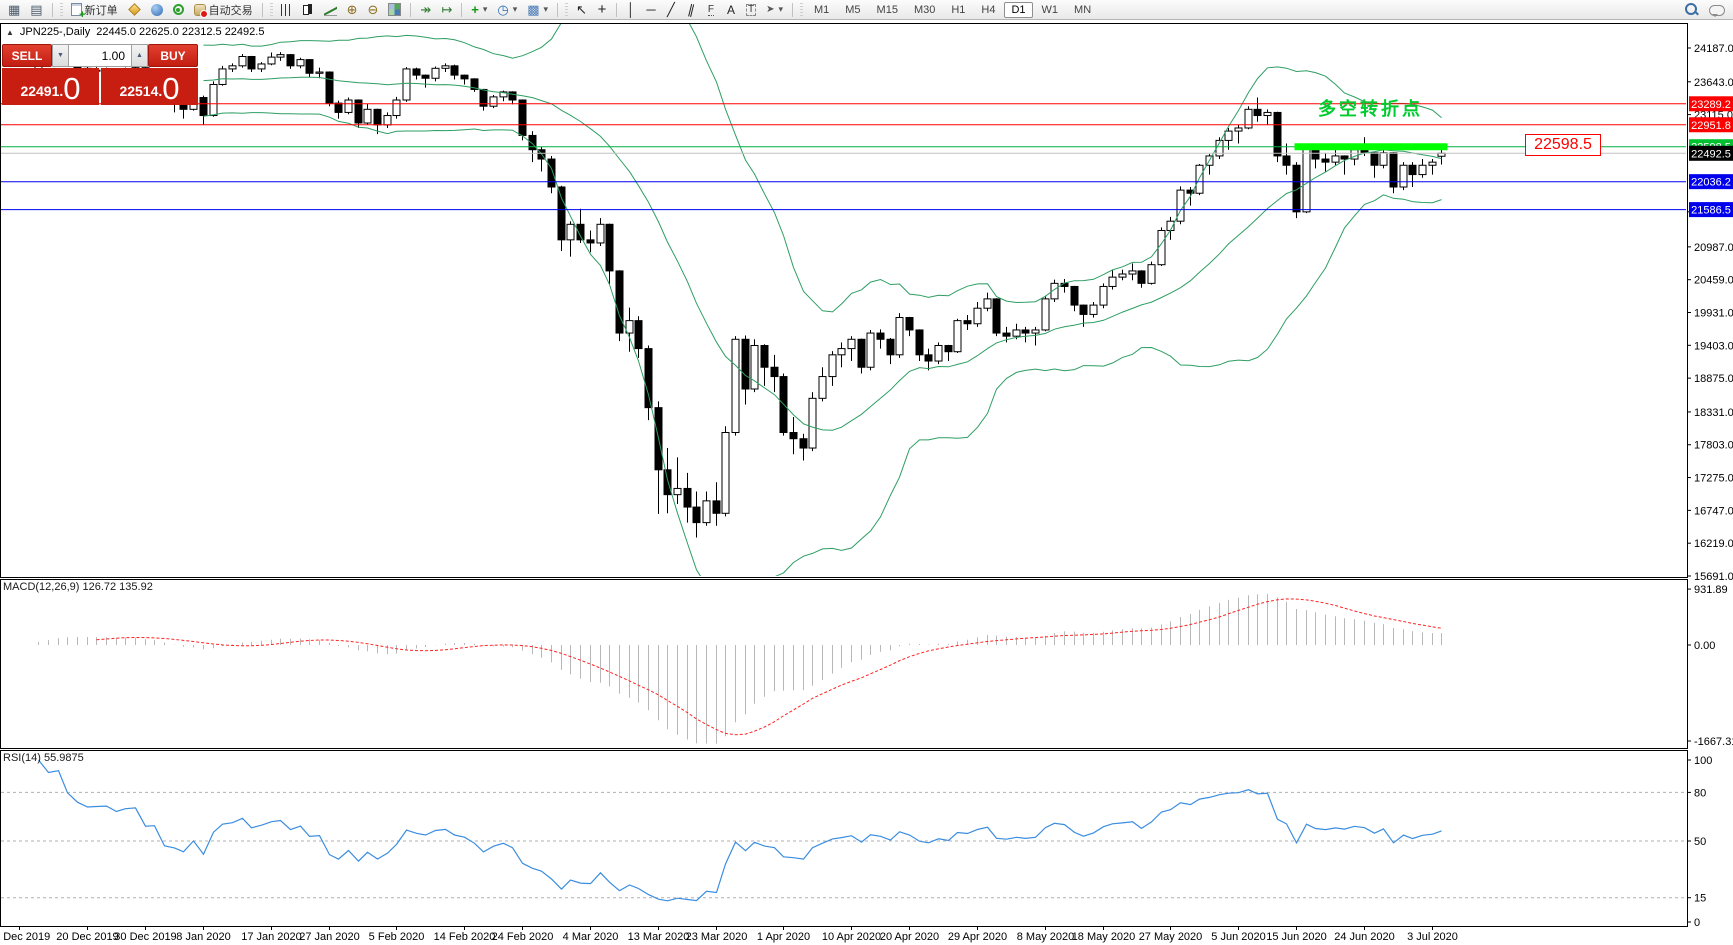 The image size is (1733, 945). What do you see at coordinates (1050, 9) in the screenshot?
I see `timeframe-w1-button: W1` at bounding box center [1050, 9].